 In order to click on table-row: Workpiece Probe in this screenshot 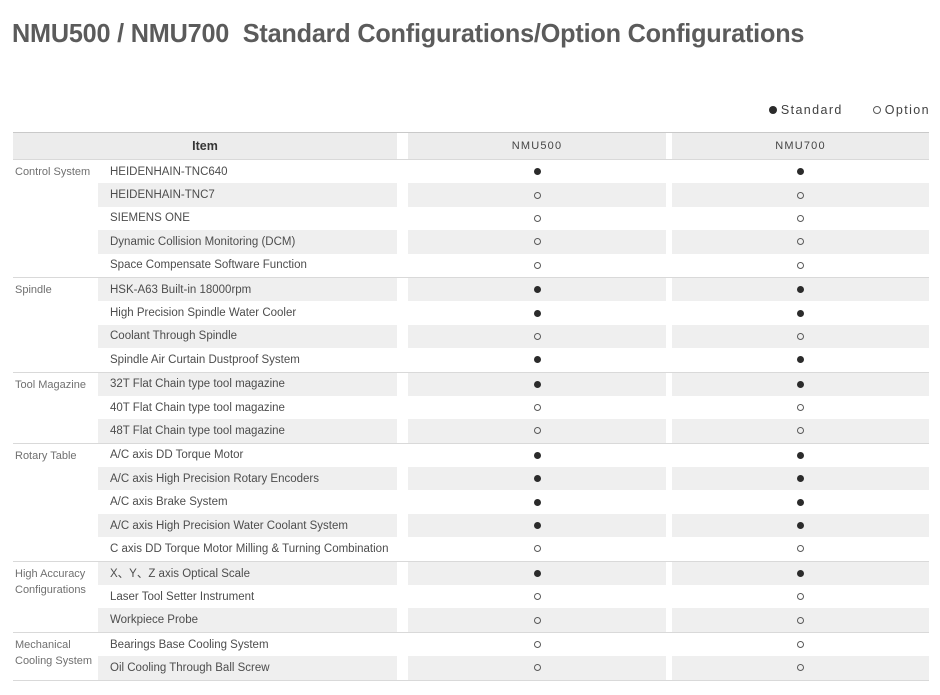, I will do `click(513, 620)`.